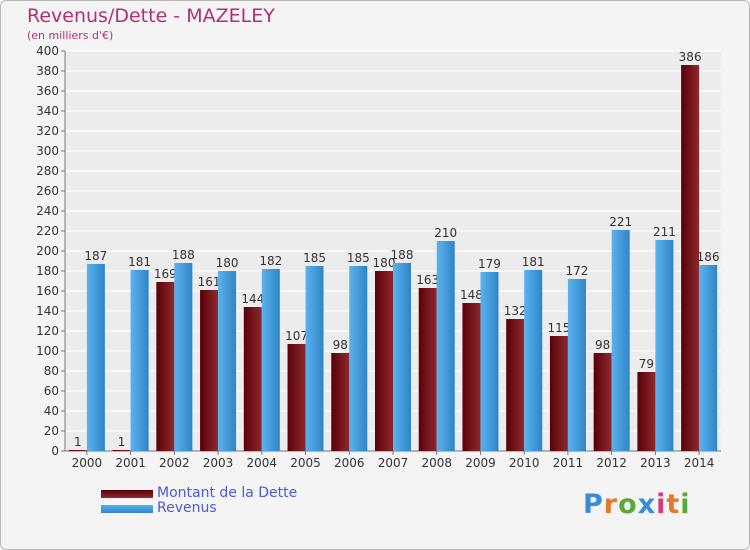  I want to click on y-tick-label: 0, so click(55, 451).